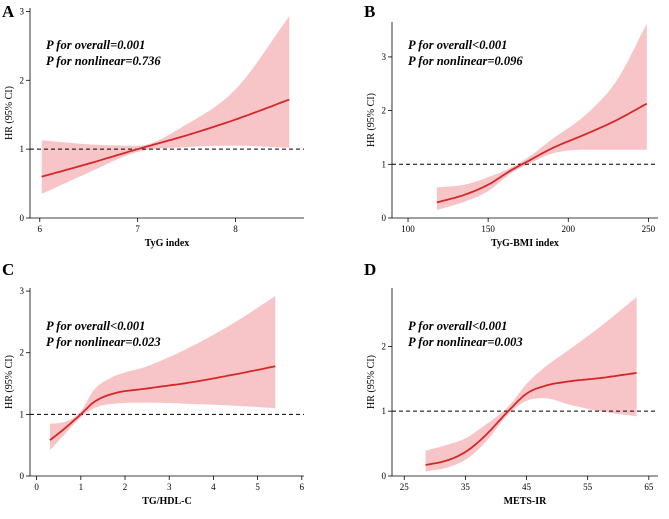 The image size is (669, 519). Describe the element at coordinates (103, 342) in the screenshot. I see `p-value-annotation: P for nonlinear=0.023` at that location.